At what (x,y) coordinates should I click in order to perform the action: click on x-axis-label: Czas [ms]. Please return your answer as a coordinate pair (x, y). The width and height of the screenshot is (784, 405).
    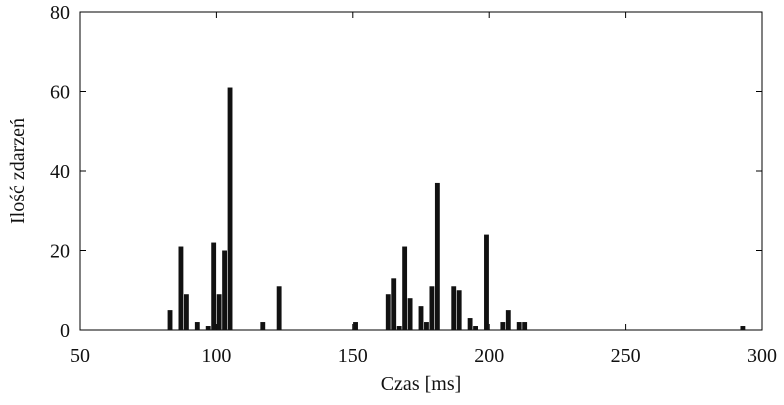
    Looking at the image, I should click on (421, 384).